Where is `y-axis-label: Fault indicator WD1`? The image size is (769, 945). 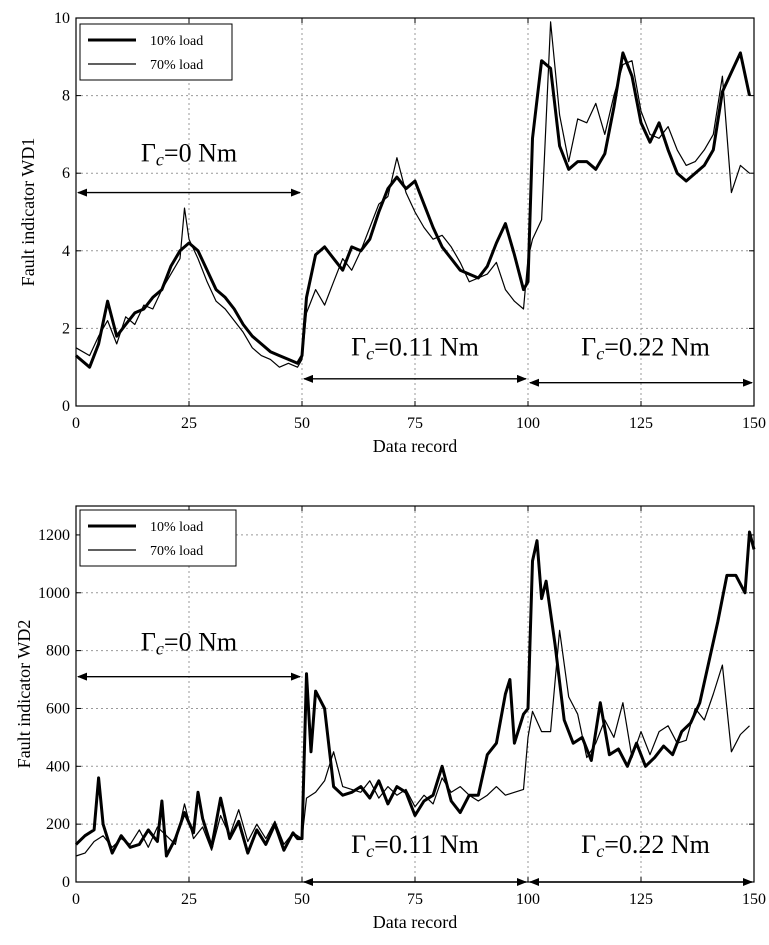 y-axis-label: Fault indicator WD1 is located at coordinates (28, 212).